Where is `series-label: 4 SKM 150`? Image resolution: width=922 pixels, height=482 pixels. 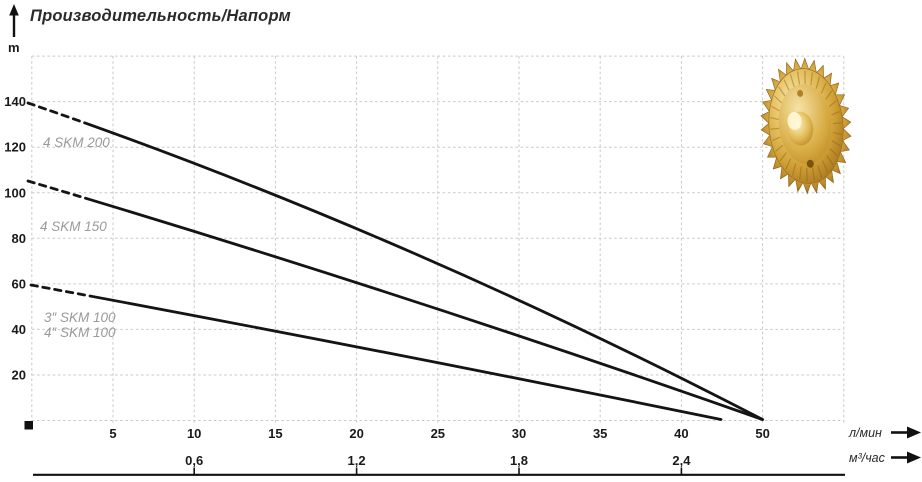 series-label: 4 SKM 150 is located at coordinates (73, 226).